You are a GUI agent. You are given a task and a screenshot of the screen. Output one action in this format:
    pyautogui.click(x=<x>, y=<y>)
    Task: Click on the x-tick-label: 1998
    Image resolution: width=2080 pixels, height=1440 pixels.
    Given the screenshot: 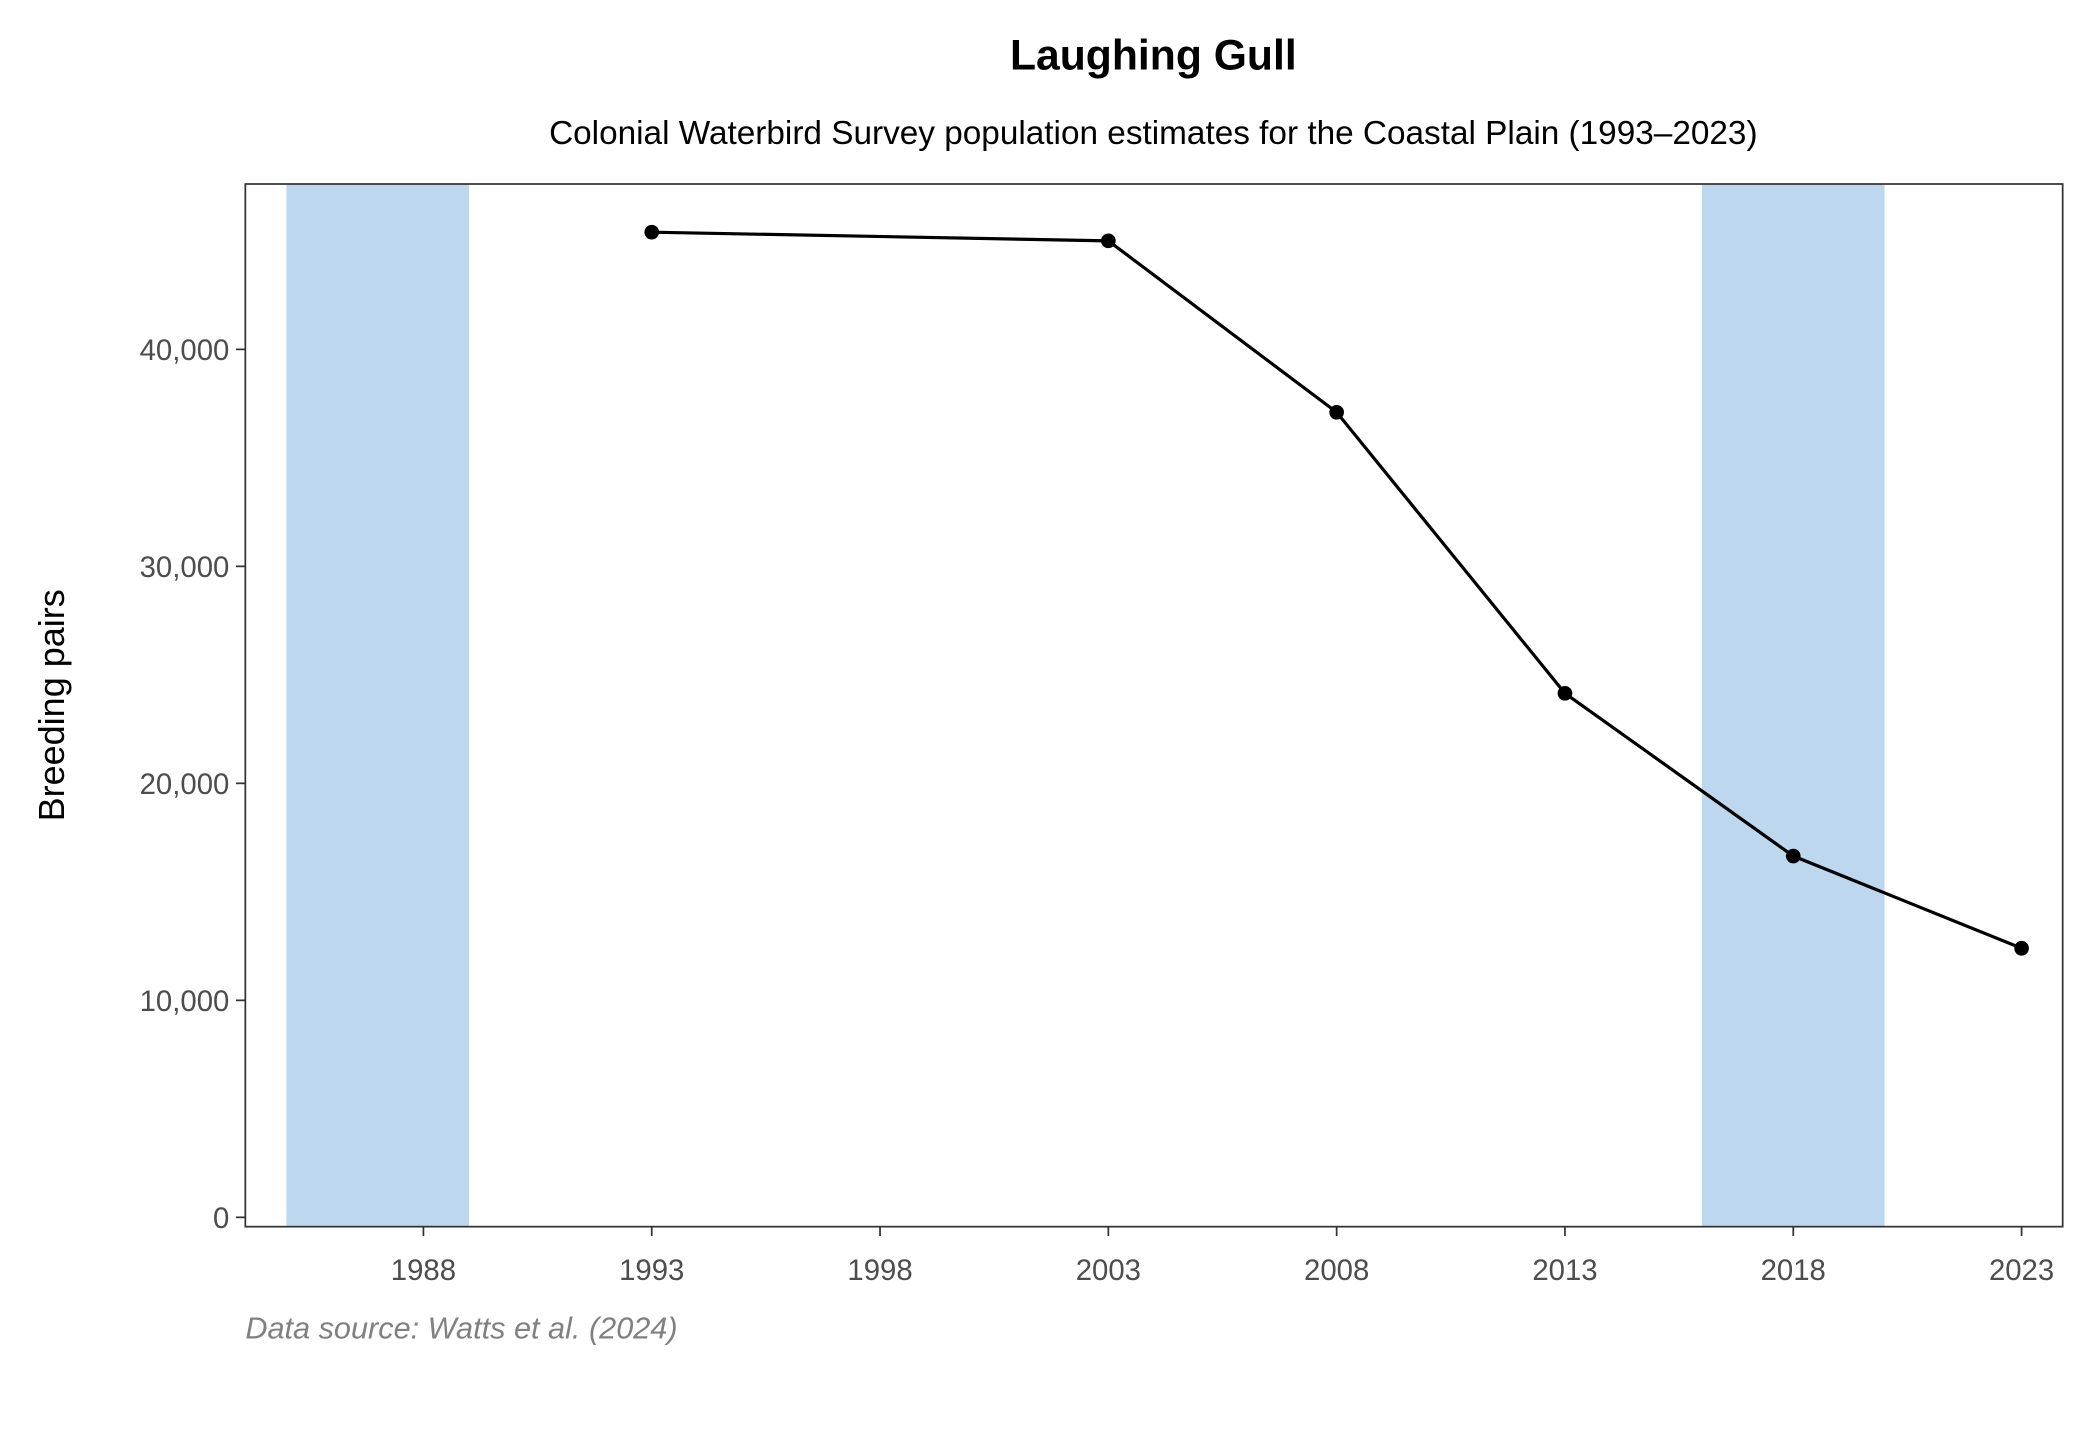 What is the action you would take?
    pyautogui.click(x=879, y=1270)
    